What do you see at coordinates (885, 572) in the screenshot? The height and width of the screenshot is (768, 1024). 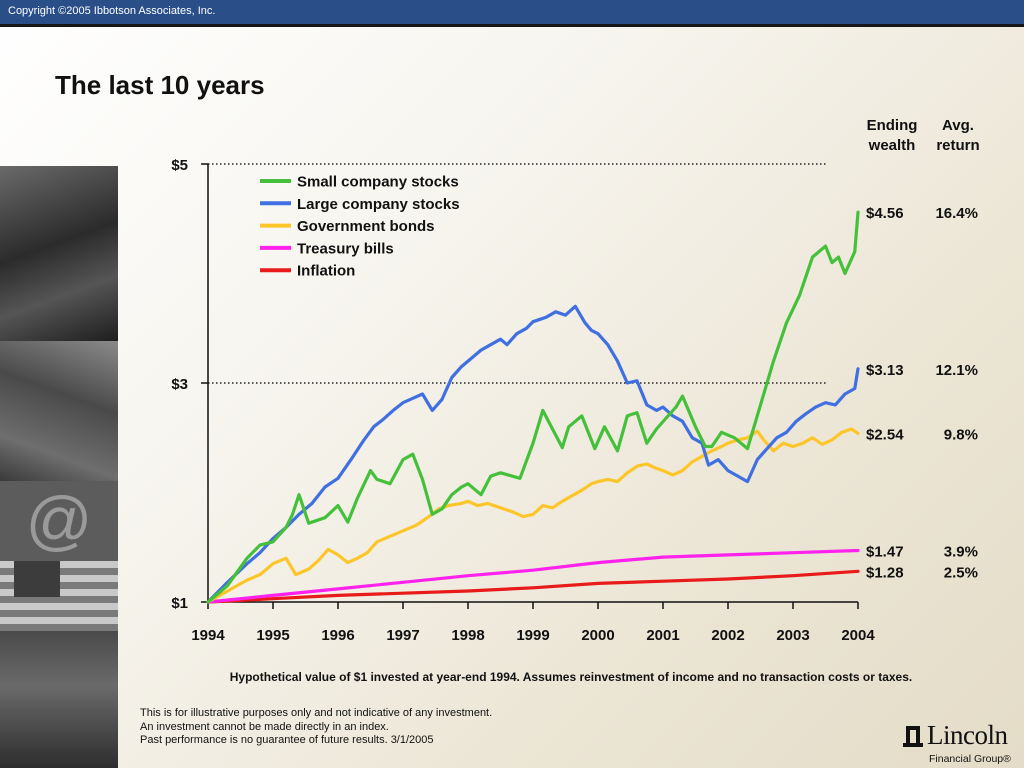 I see `ending-wealth-value: $1.28` at bounding box center [885, 572].